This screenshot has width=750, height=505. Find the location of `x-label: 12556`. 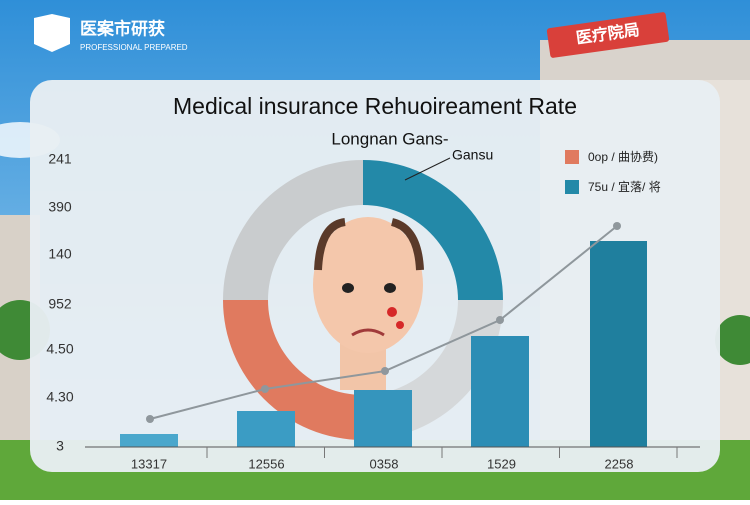

x-label: 12556 is located at coordinates (266, 463).